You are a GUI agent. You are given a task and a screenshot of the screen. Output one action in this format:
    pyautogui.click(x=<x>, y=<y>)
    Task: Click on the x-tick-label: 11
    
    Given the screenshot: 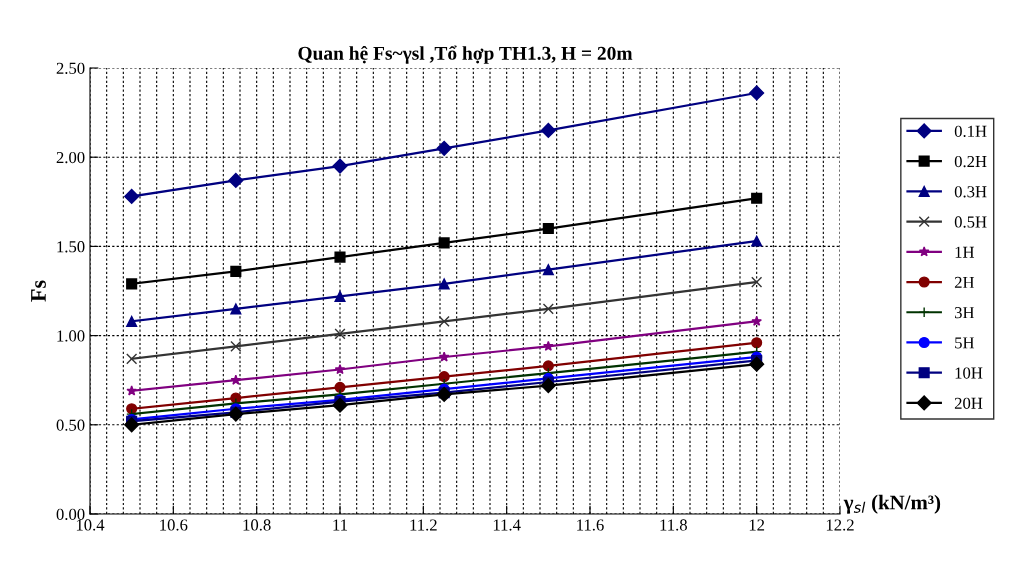 What is the action you would take?
    pyautogui.click(x=340, y=525)
    